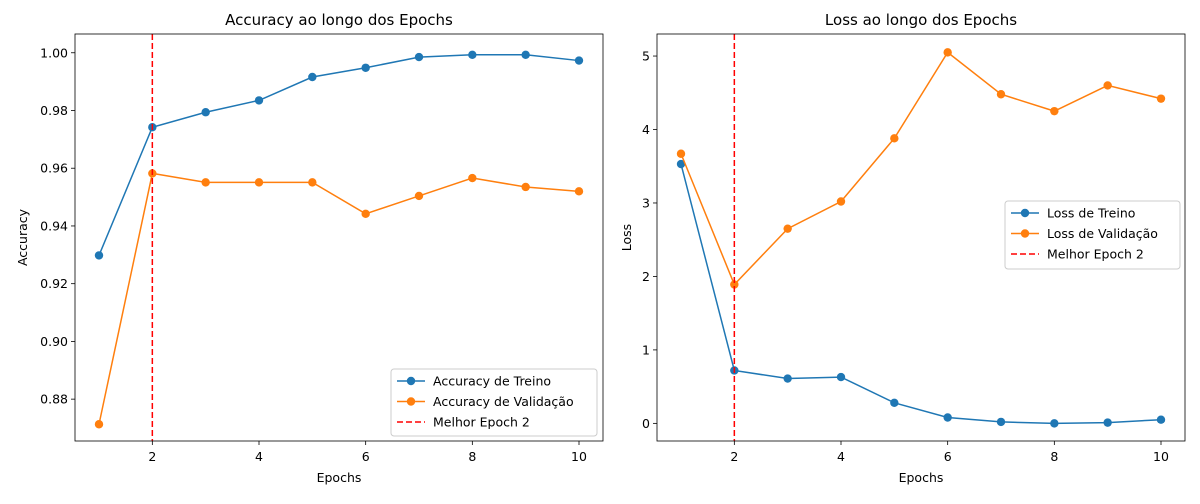 The width and height of the screenshot is (1200, 504). What do you see at coordinates (1091, 213) in the screenshot?
I see `legend-label: Loss de Treino` at bounding box center [1091, 213].